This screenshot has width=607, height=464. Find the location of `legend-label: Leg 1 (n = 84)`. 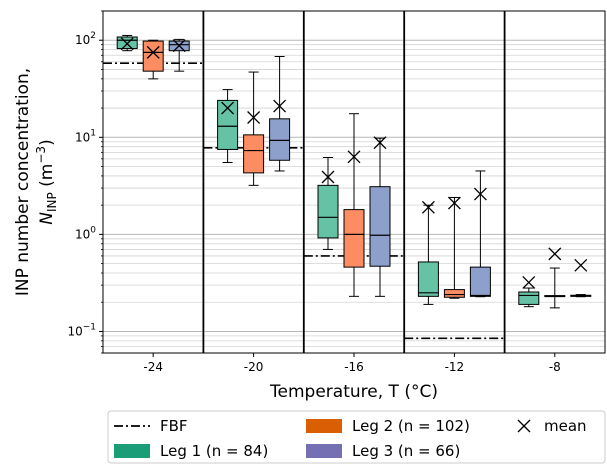

legend-label: Leg 1 (n = 84) is located at coordinates (214, 451).